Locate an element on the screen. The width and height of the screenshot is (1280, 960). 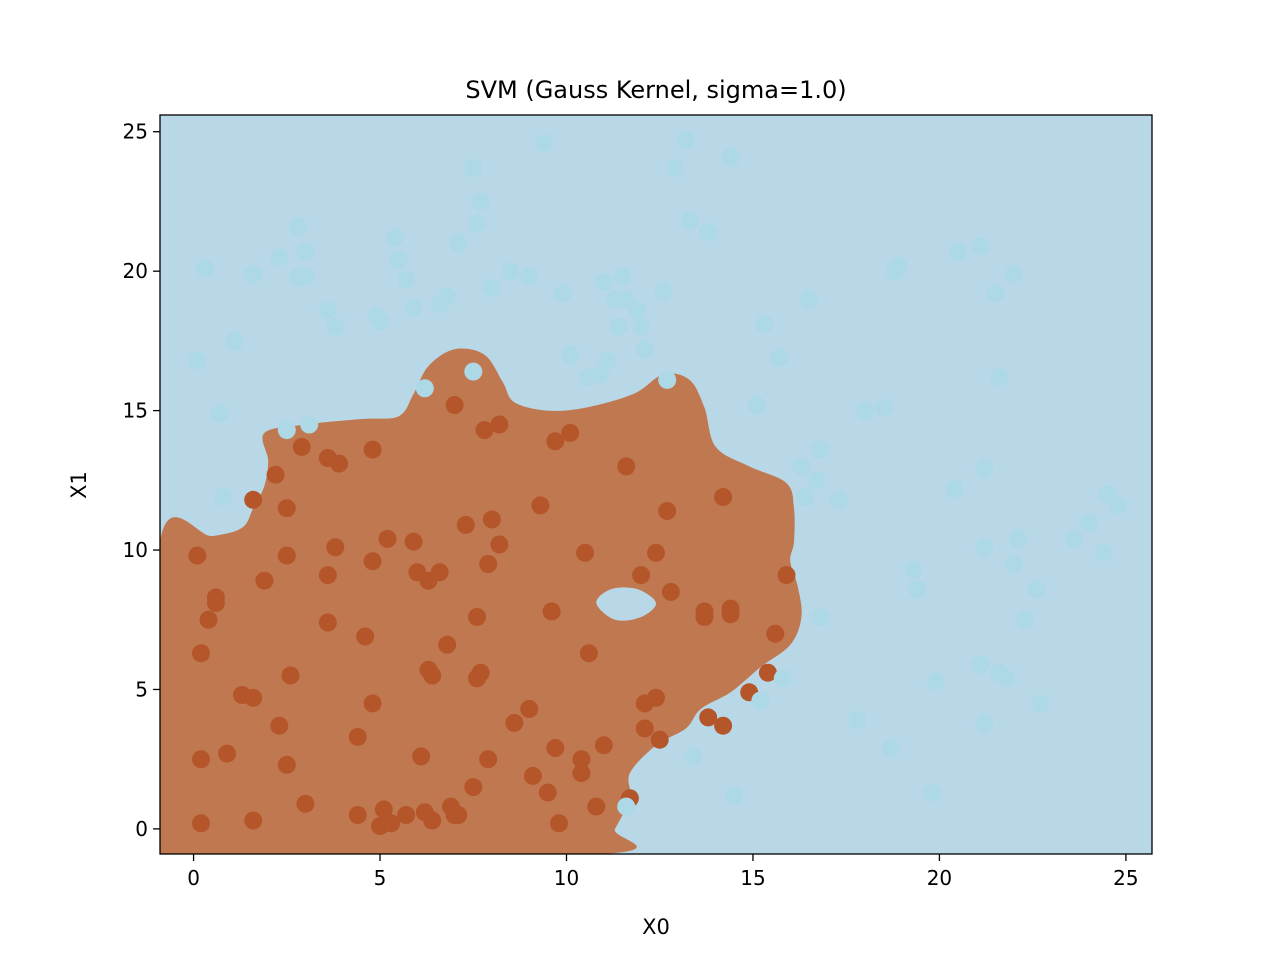
x-tick-label: 5 is located at coordinates (380, 878).